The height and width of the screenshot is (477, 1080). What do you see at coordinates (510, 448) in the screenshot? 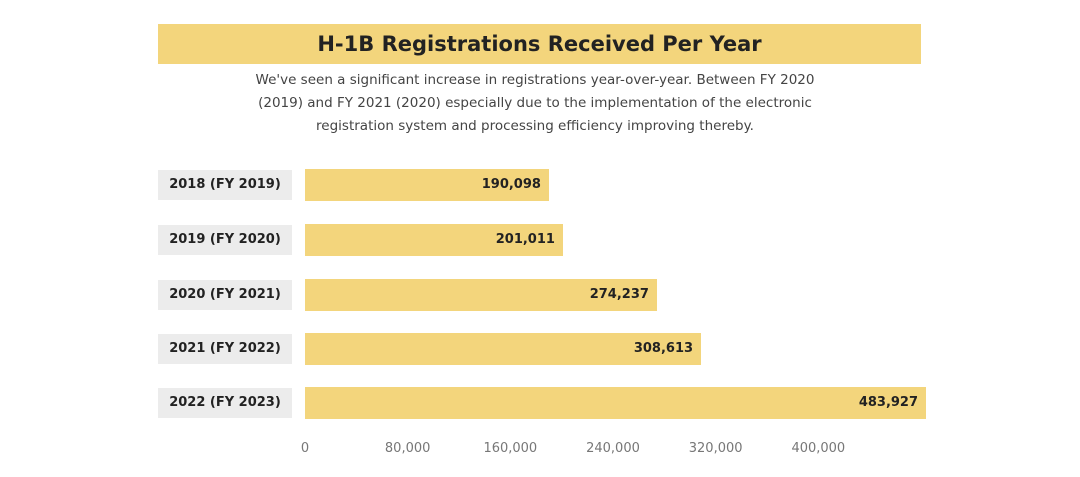
I see `x-tick-label: 160,000` at bounding box center [510, 448].